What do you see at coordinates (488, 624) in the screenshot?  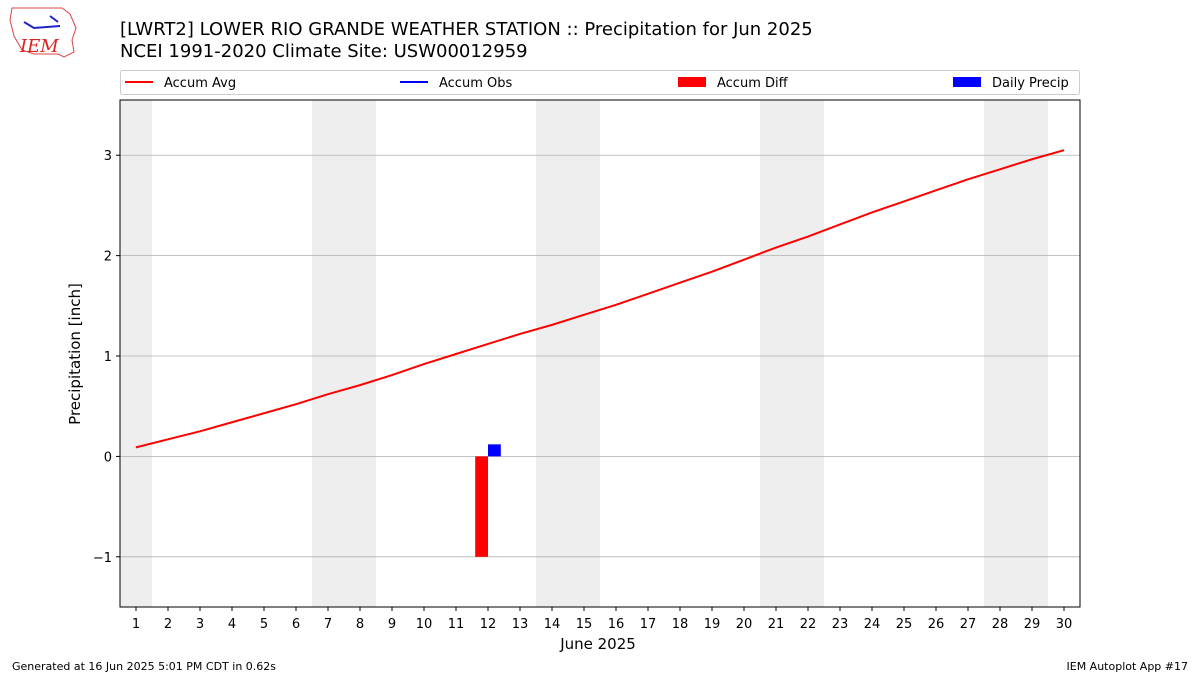 I see `x-tick-label: 12` at bounding box center [488, 624].